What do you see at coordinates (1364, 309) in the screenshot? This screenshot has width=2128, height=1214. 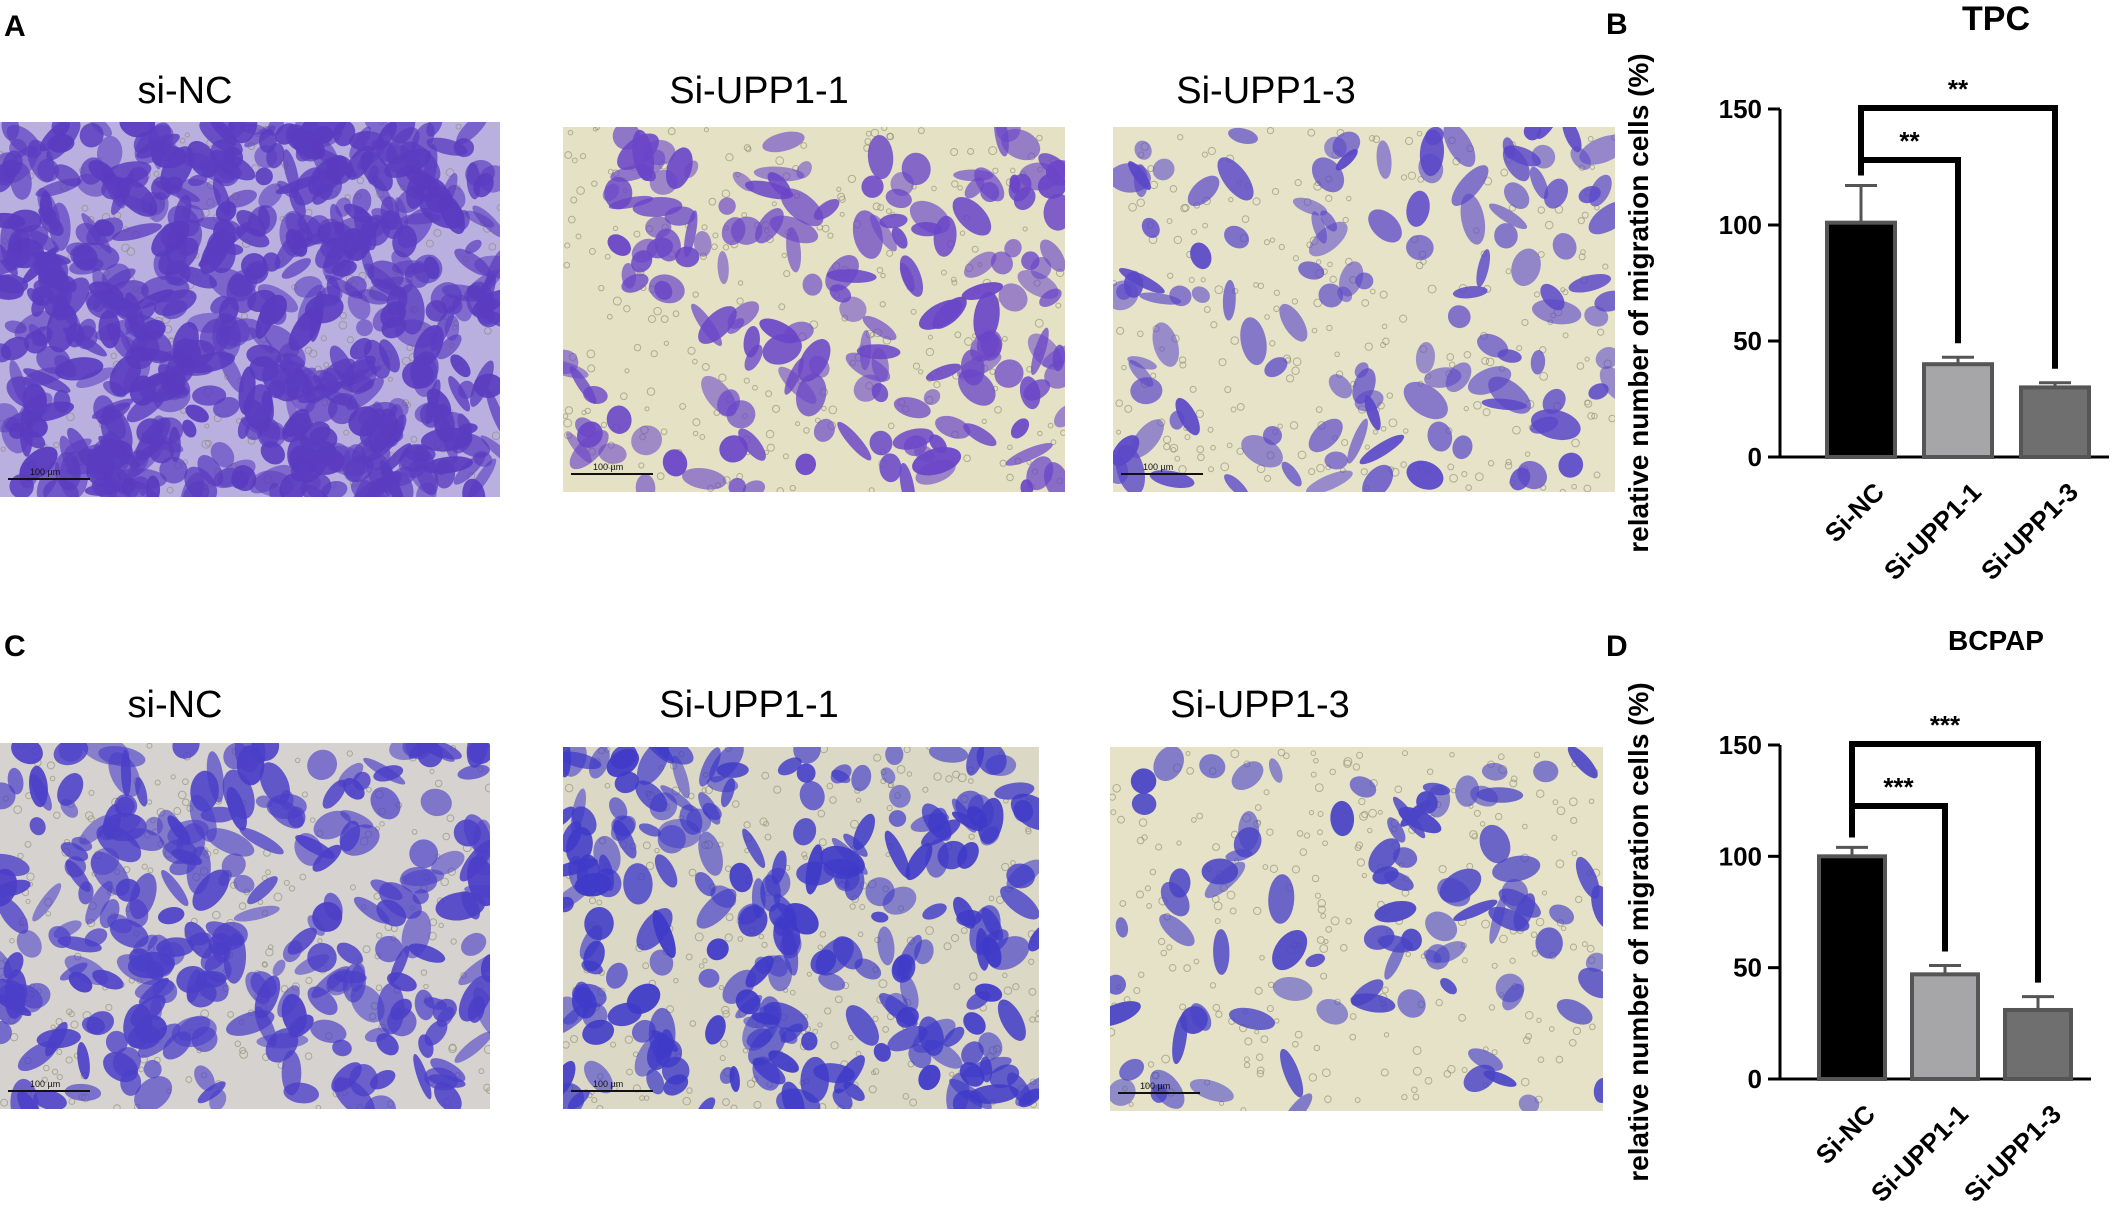 I see `micrograph-a-siupp1-3: 100 µm` at bounding box center [1364, 309].